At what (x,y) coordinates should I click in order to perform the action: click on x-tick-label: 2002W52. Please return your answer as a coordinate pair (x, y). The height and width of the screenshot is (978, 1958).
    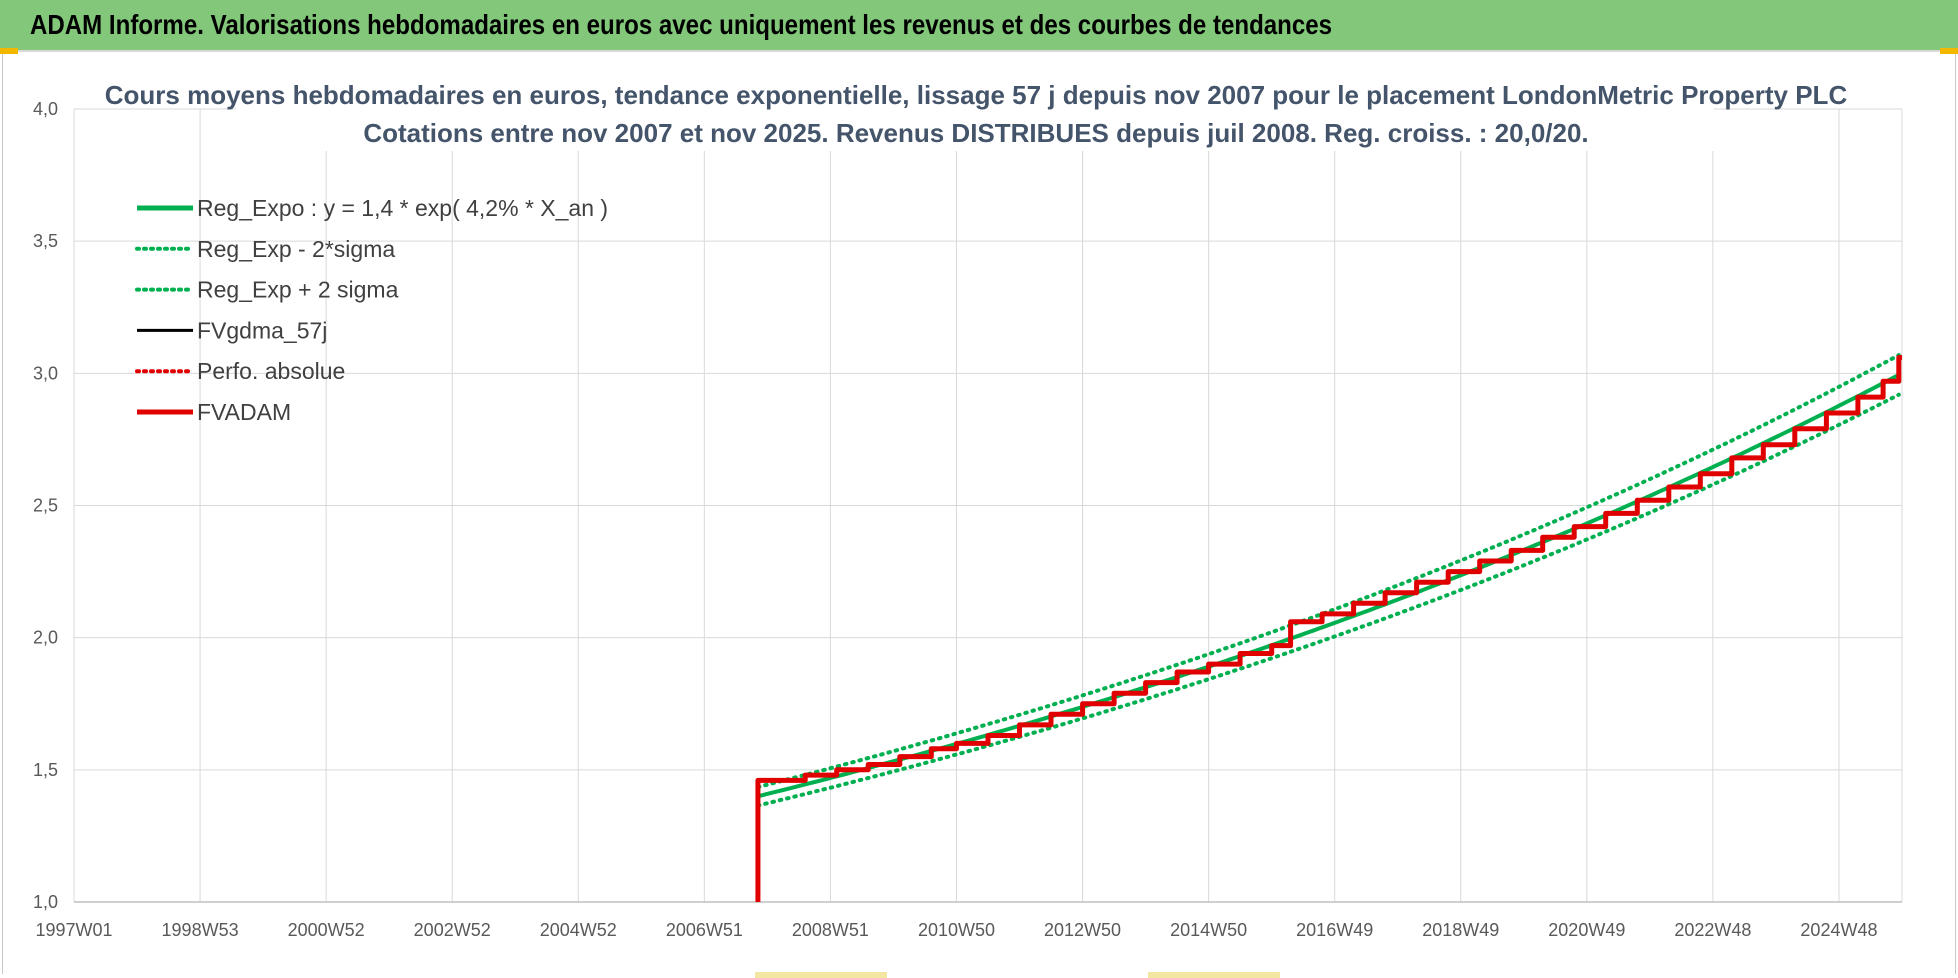
    Looking at the image, I should click on (452, 930).